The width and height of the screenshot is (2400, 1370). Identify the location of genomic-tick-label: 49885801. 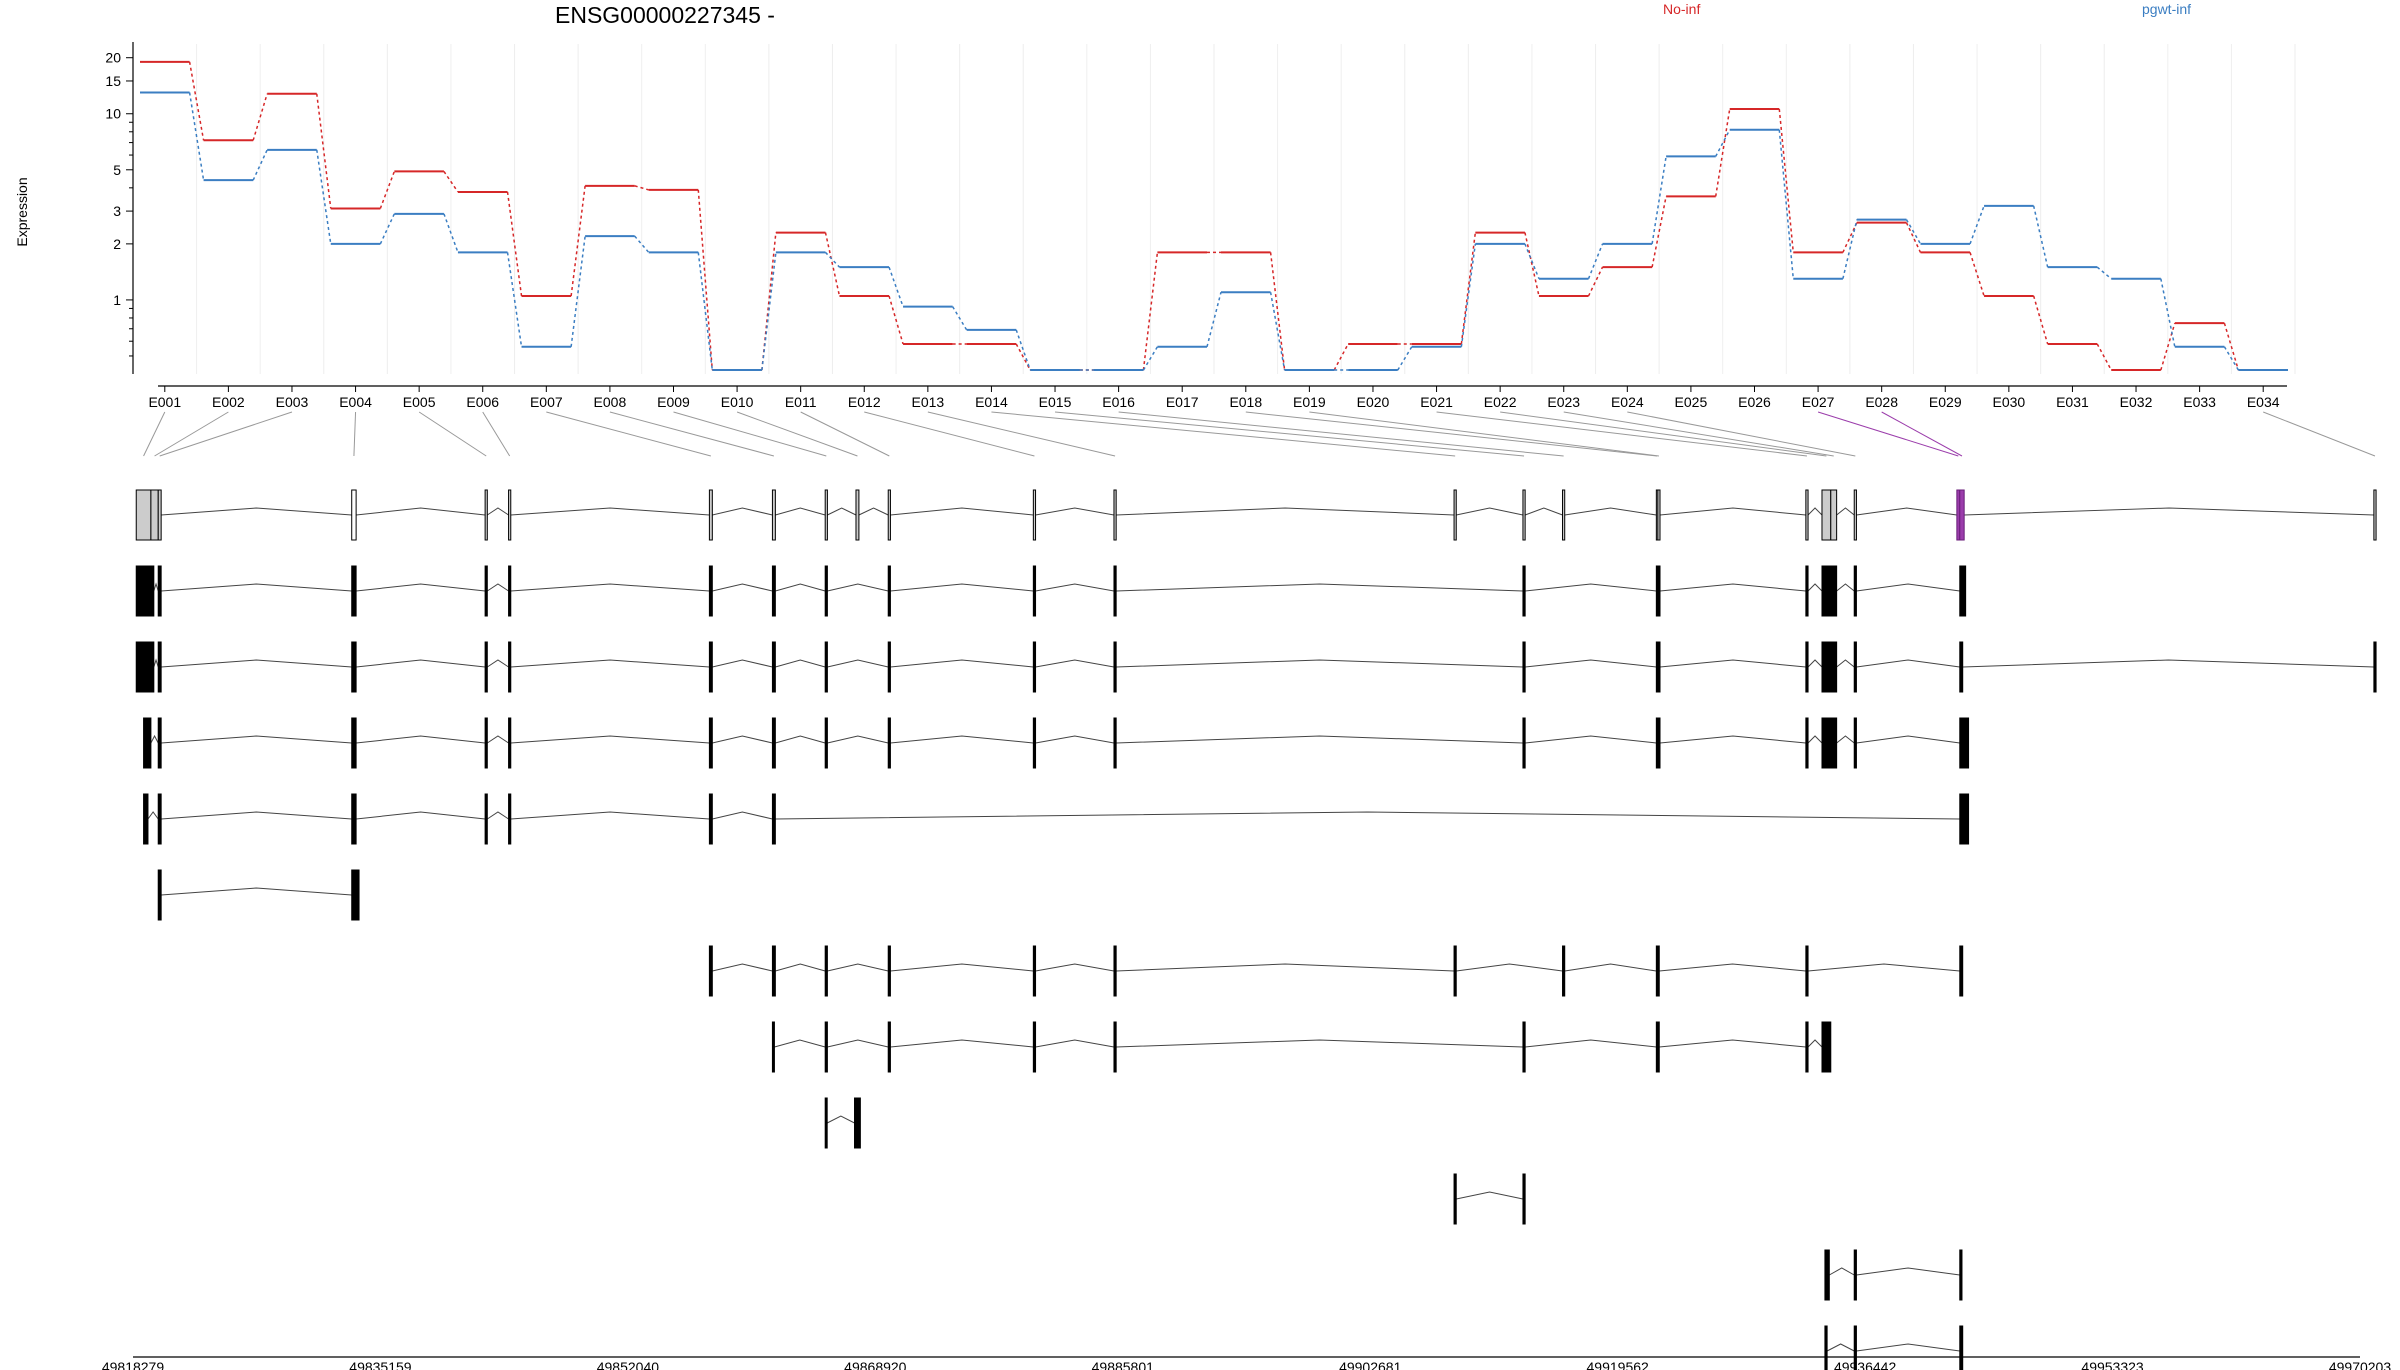
(1123, 1364).